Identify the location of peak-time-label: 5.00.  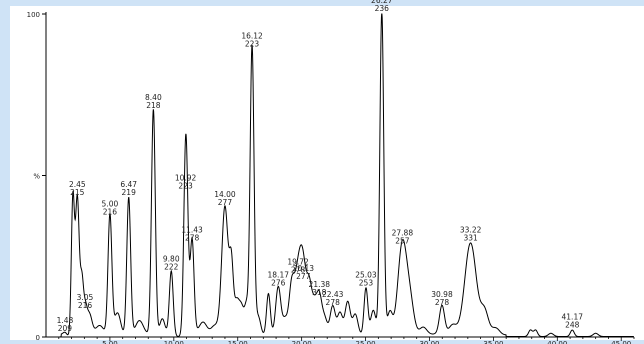
(110, 203).